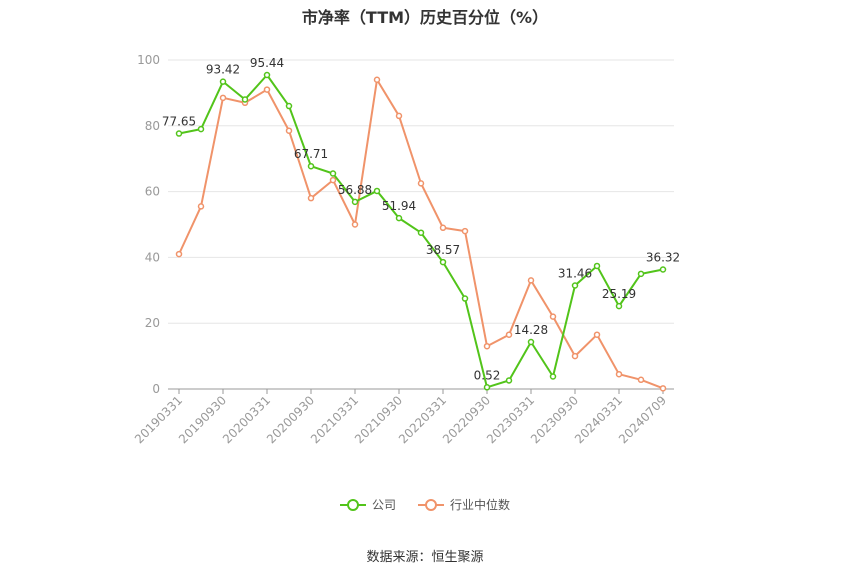 The width and height of the screenshot is (850, 575). Describe the element at coordinates (152, 323) in the screenshot. I see `y-tick-label: 20` at that location.